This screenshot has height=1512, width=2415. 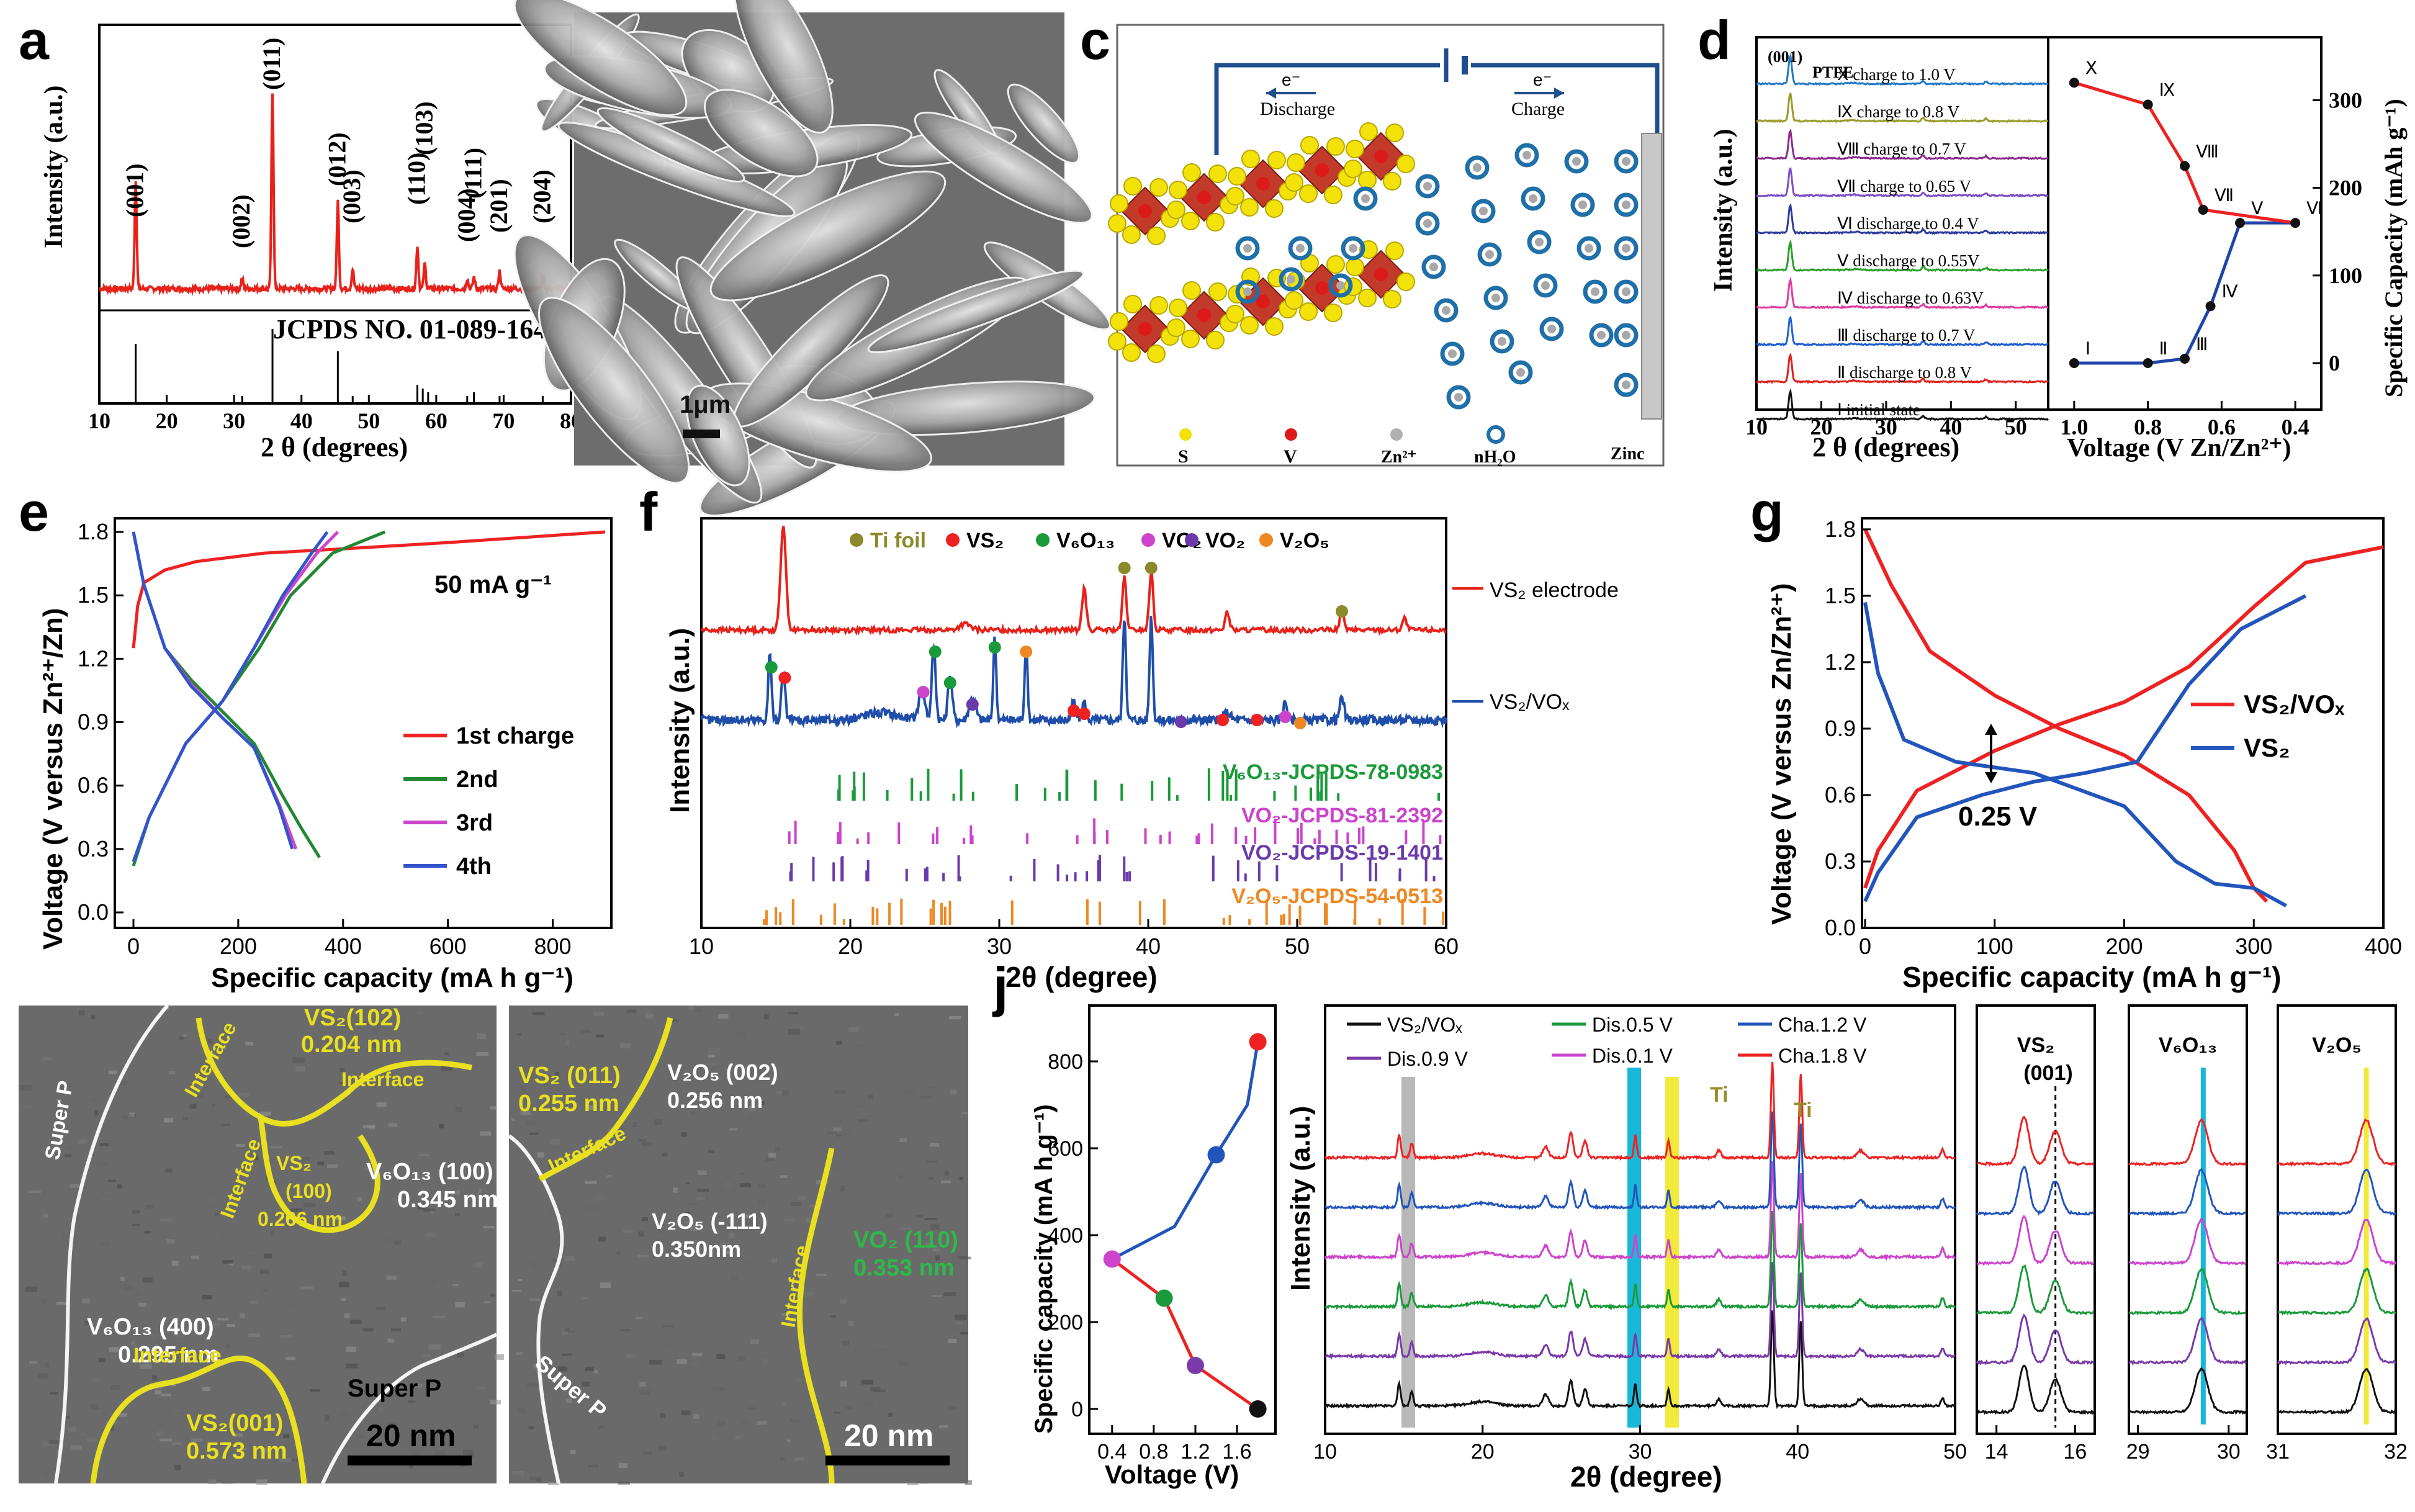 What do you see at coordinates (1081, 977) in the screenshot?
I see `x-label-f: 2θ (degree)` at bounding box center [1081, 977].